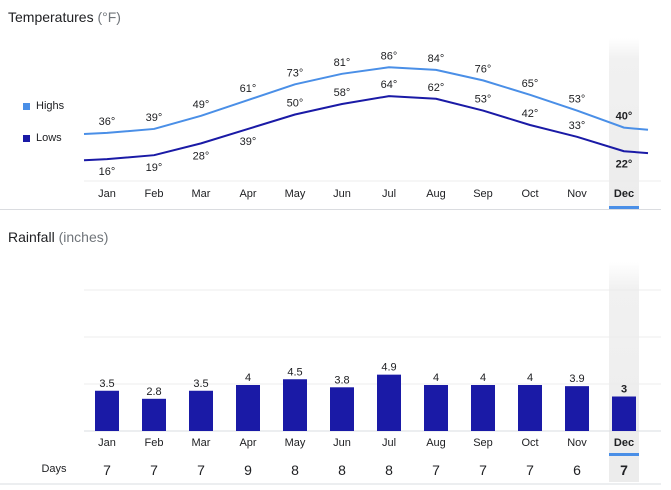 Image resolution: width=671 pixels, height=490 pixels. I want to click on rain-month-oct: Oct, so click(529, 443).